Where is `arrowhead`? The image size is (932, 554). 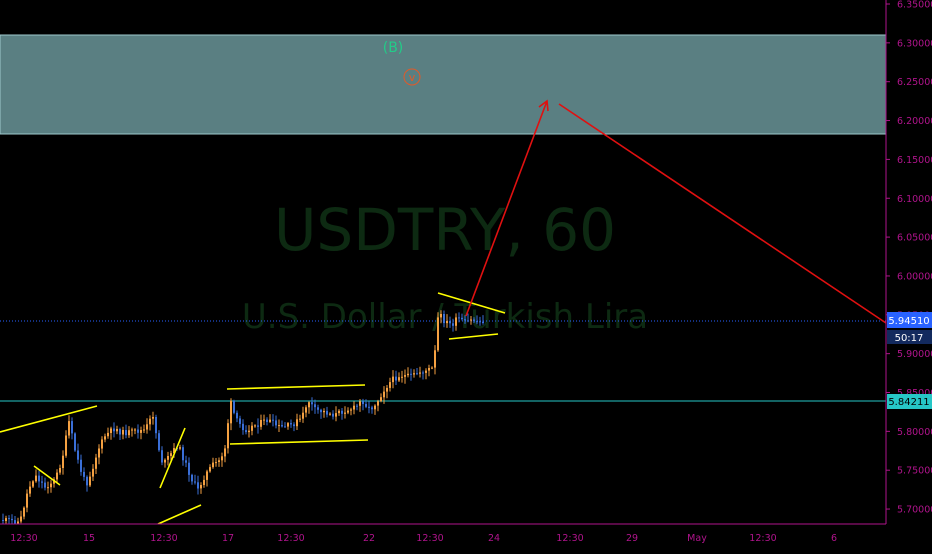
arrowhead is located at coordinates (543, 105).